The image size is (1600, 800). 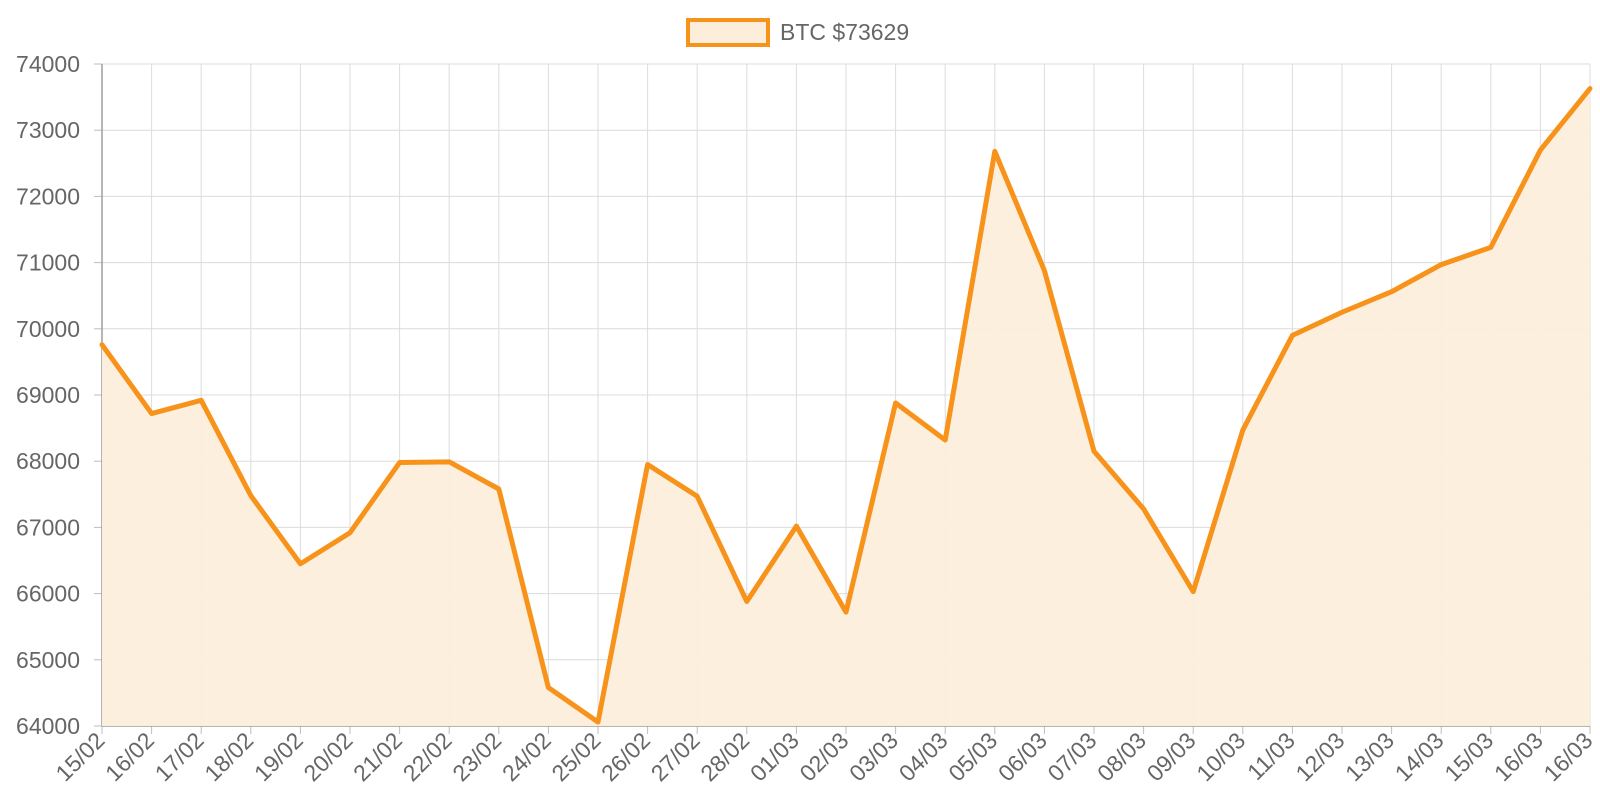 I want to click on x-tick-label: 28/02, so click(x=724, y=756).